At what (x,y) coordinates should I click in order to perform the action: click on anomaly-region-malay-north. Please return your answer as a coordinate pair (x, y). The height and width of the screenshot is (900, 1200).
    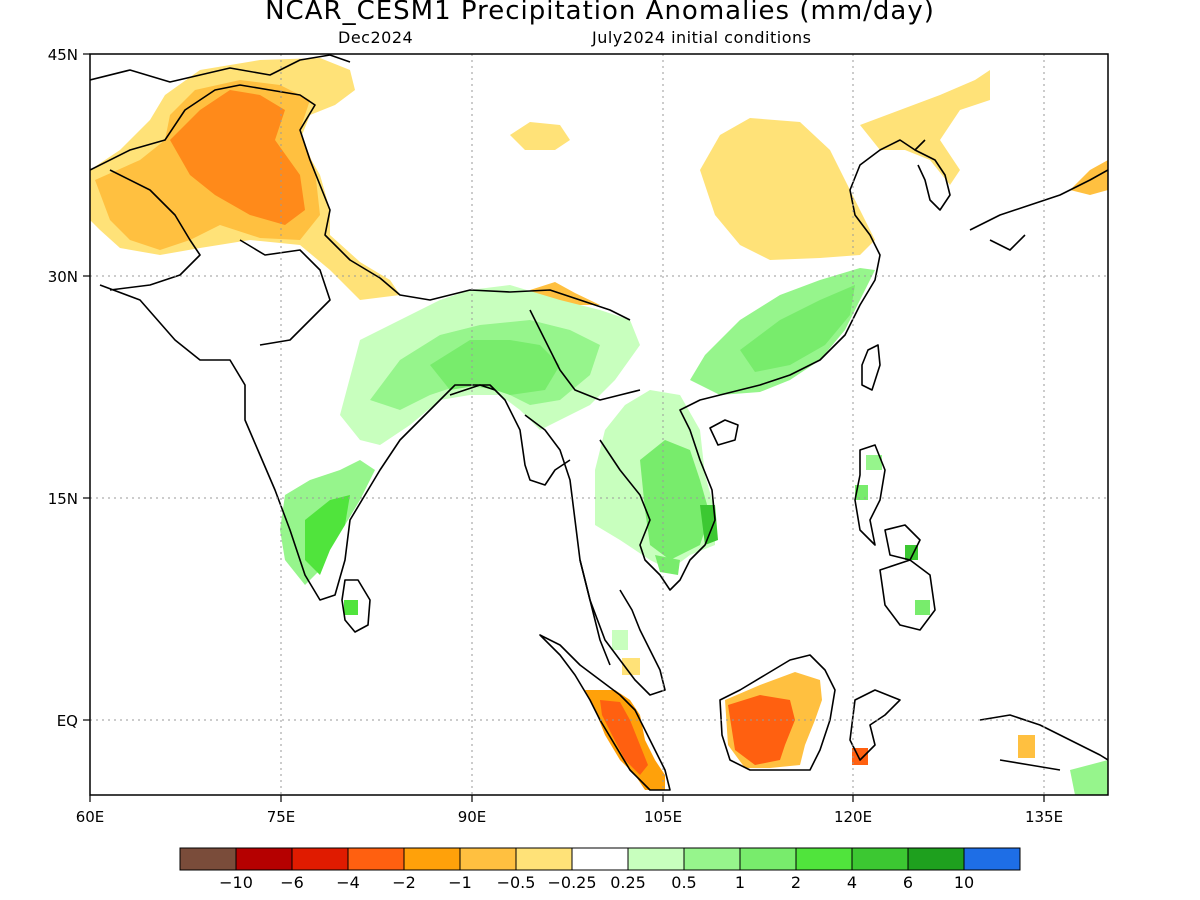
    Looking at the image, I should click on (620, 640).